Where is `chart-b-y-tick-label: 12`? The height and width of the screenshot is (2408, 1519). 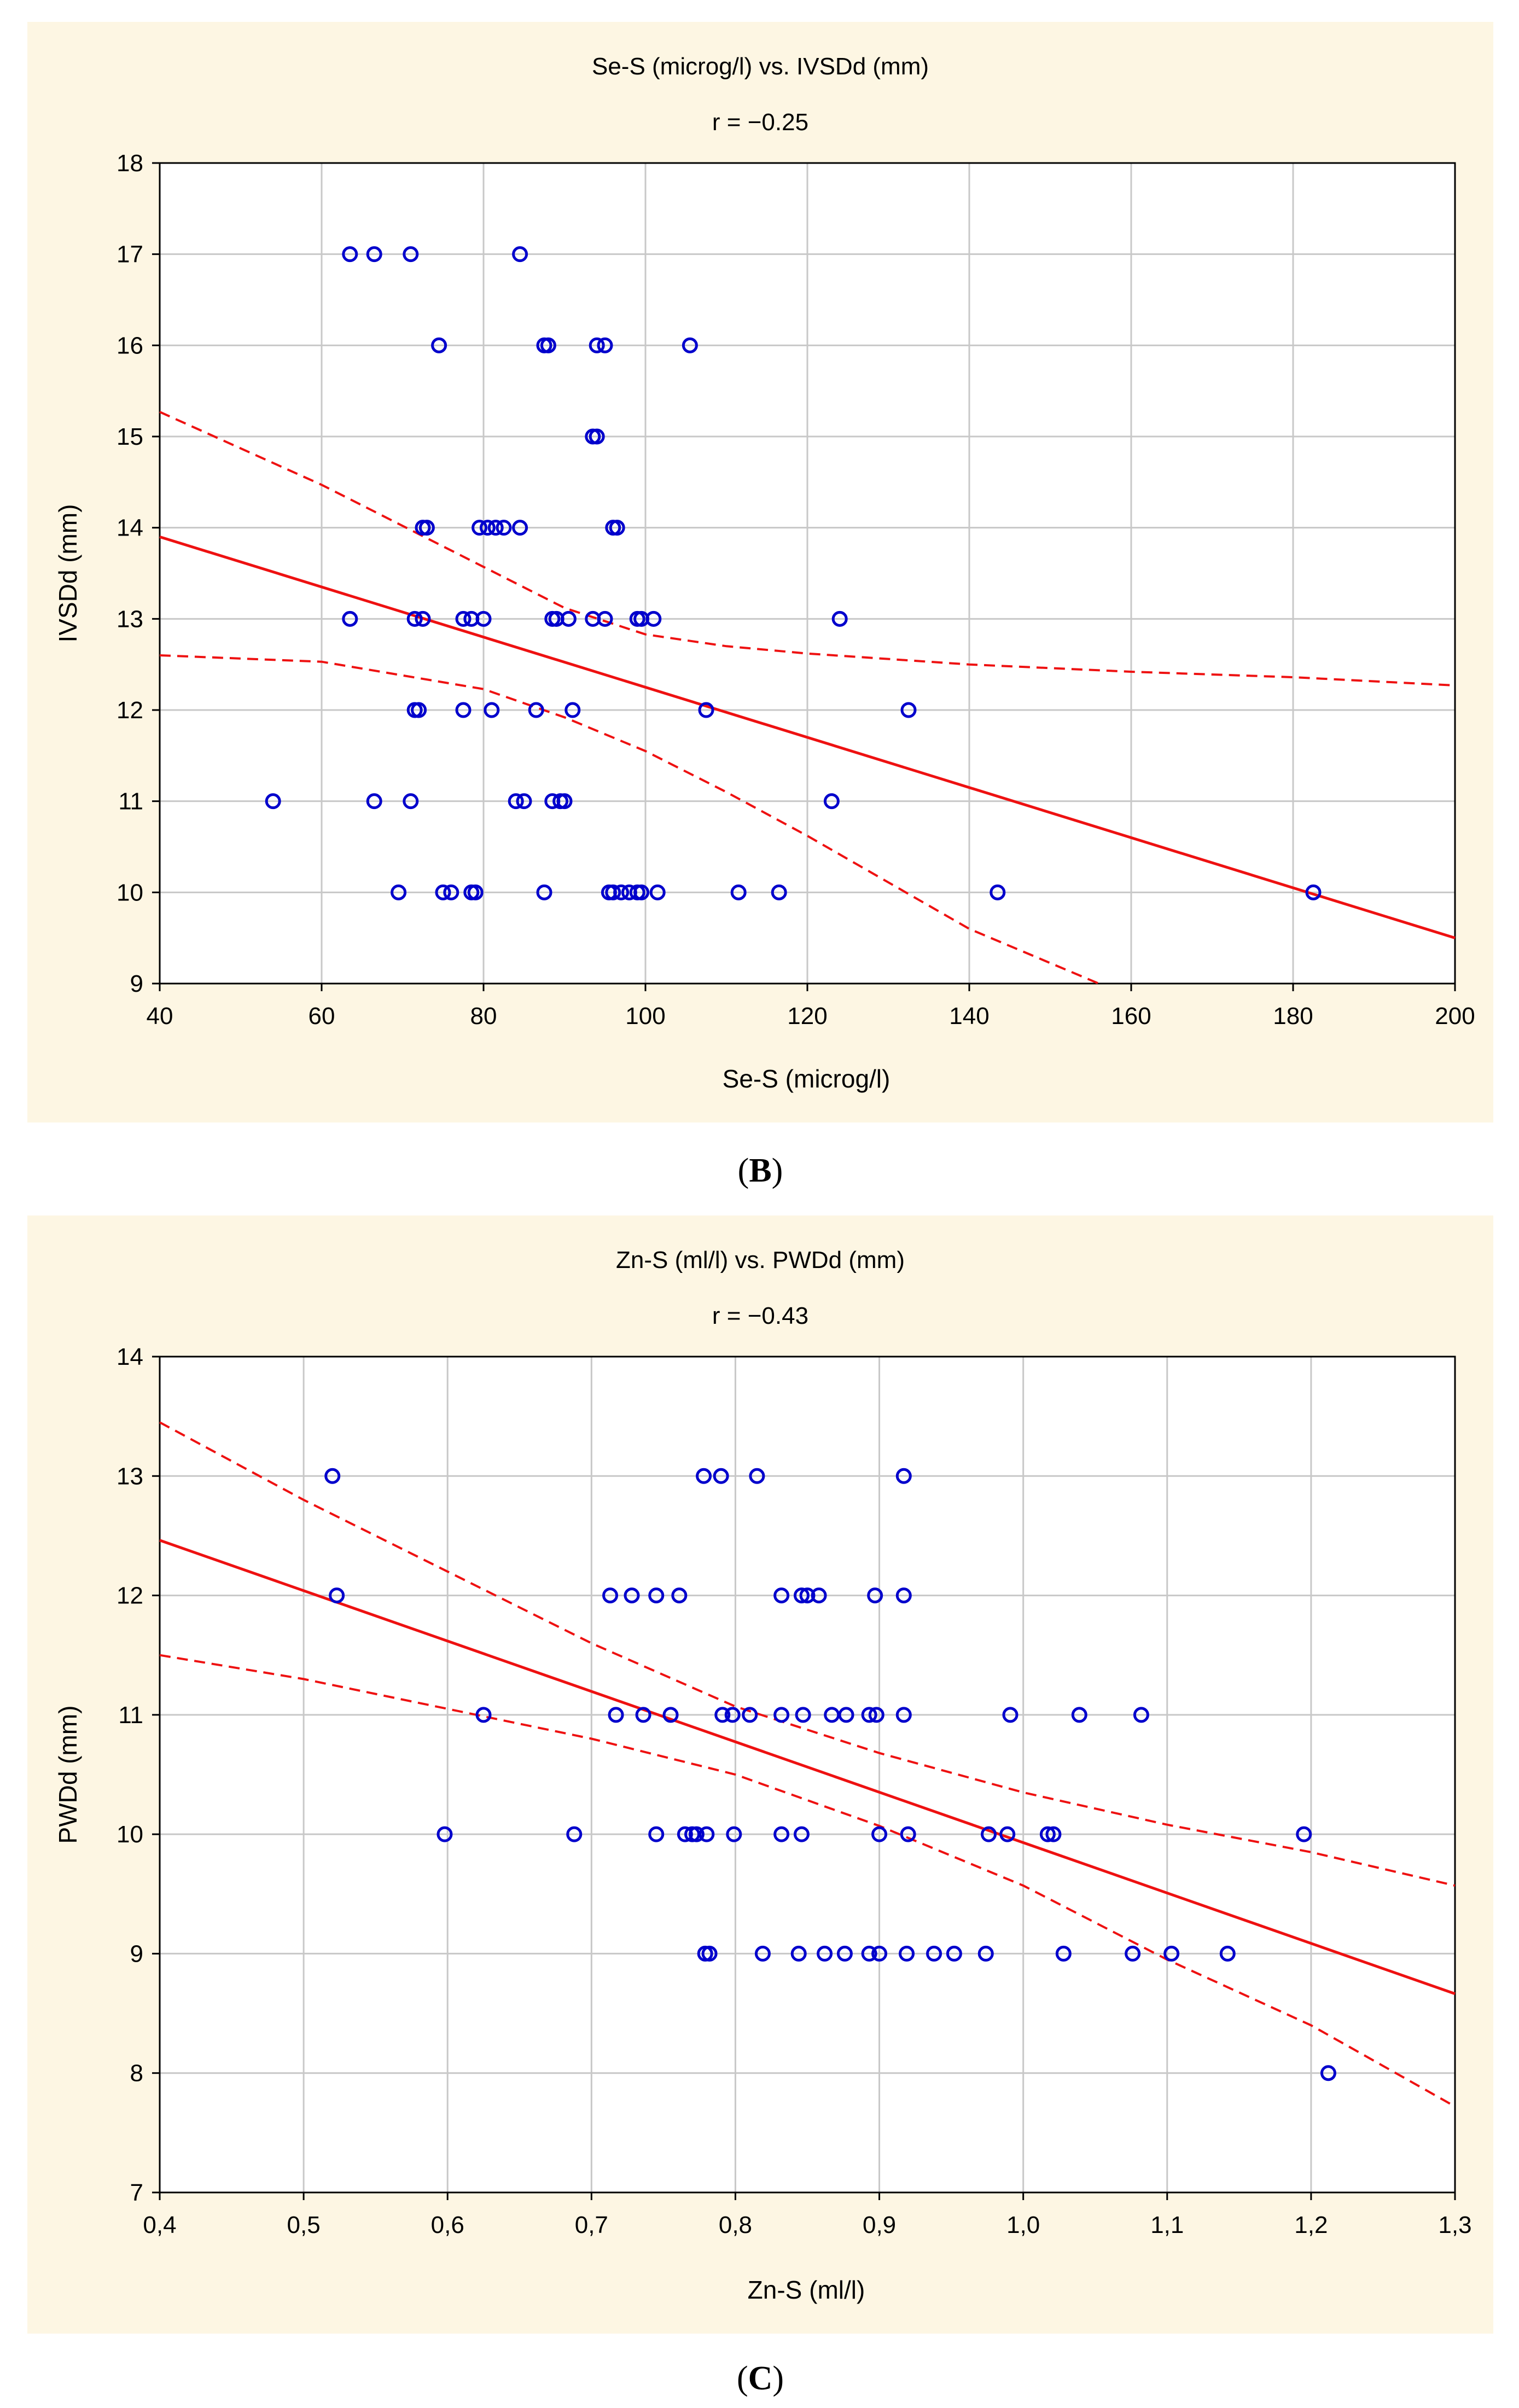 chart-b-y-tick-label: 12 is located at coordinates (130, 710).